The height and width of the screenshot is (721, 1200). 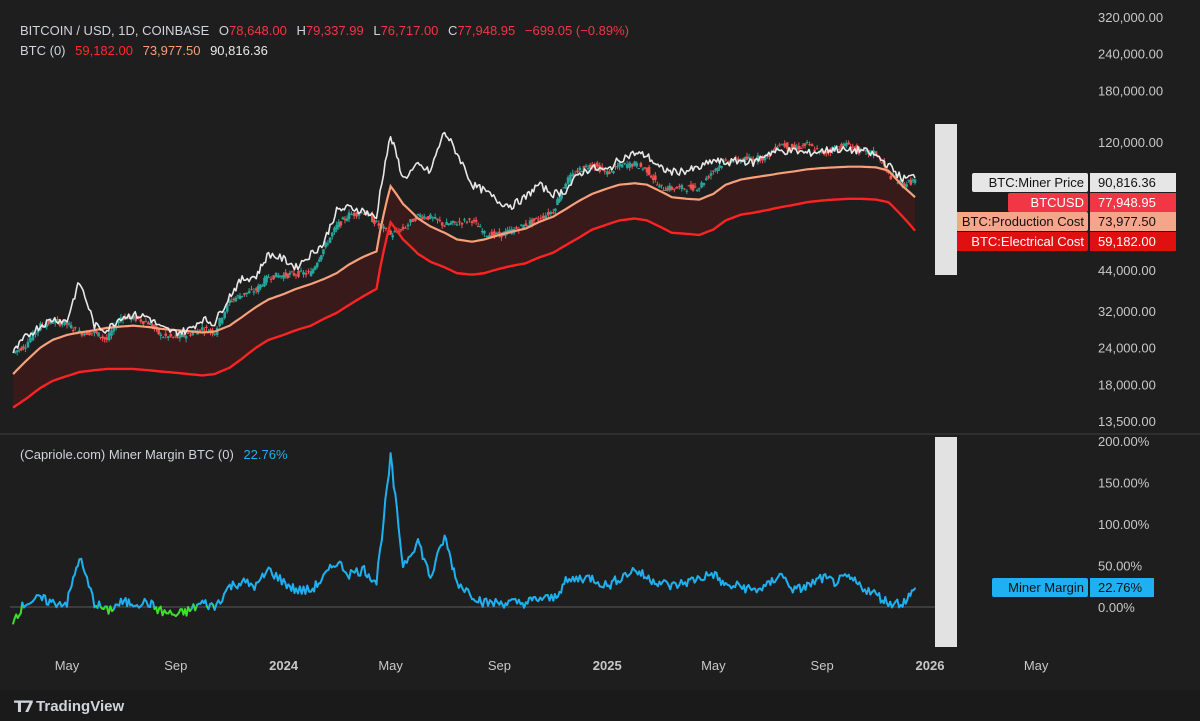 I want to click on x-tick-label: May, so click(x=1036, y=665).